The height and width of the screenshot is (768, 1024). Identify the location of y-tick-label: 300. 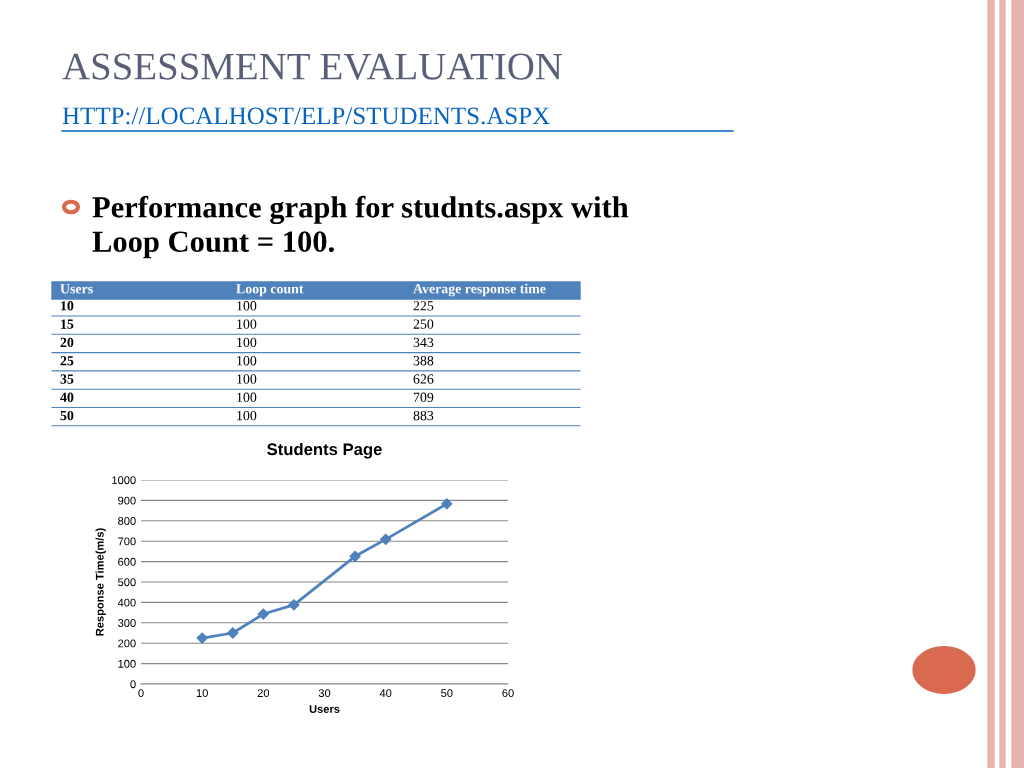
(127, 623).